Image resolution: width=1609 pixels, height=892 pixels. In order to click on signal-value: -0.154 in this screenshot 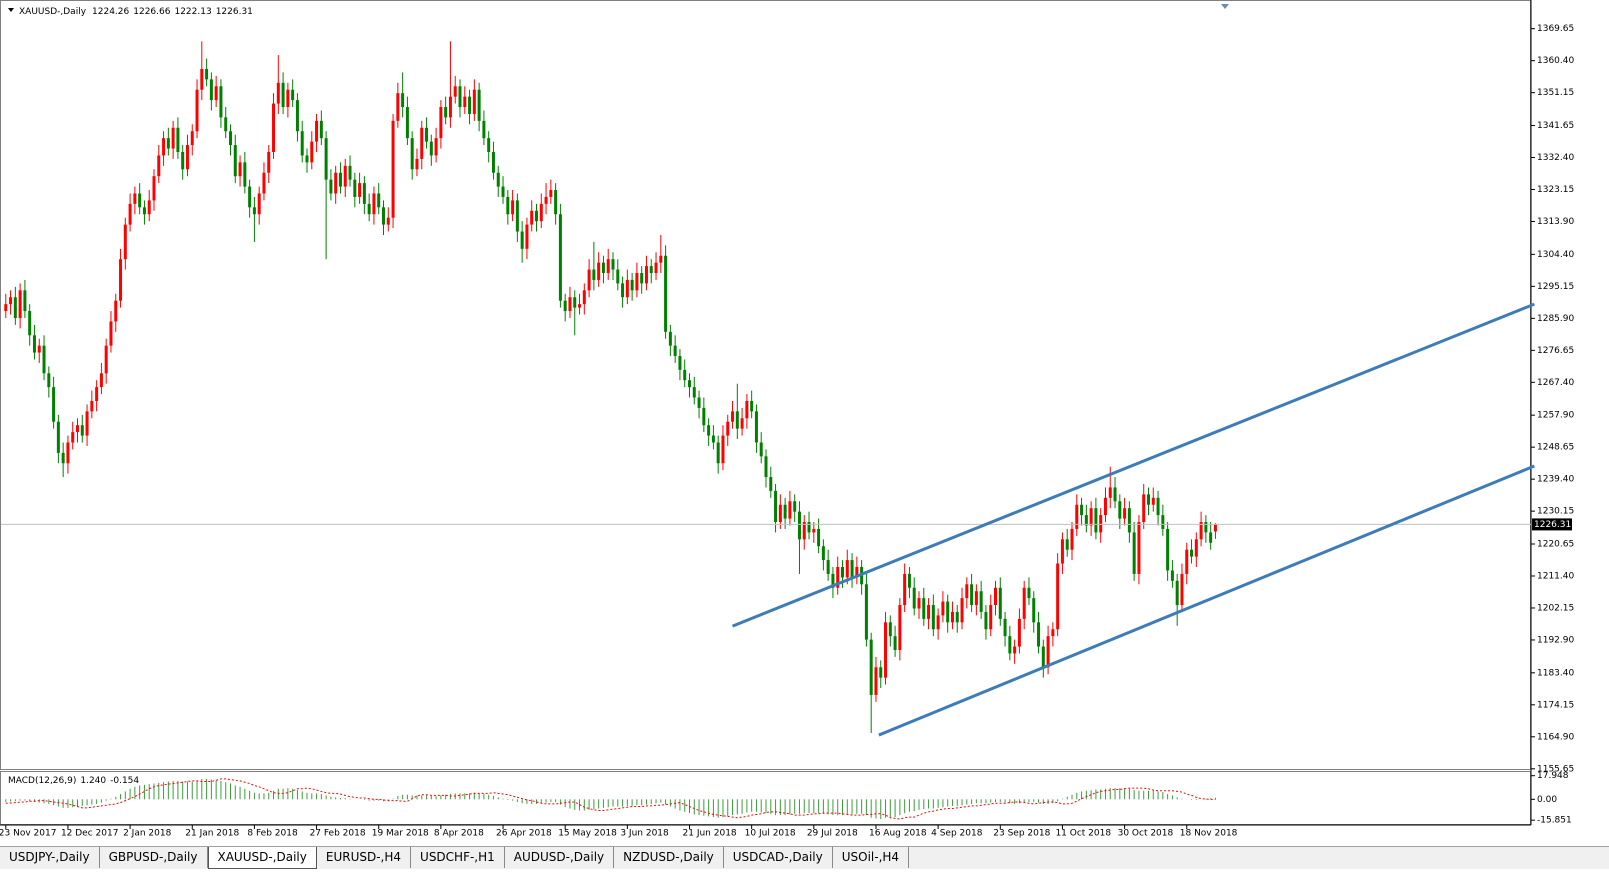, I will do `click(124, 781)`.